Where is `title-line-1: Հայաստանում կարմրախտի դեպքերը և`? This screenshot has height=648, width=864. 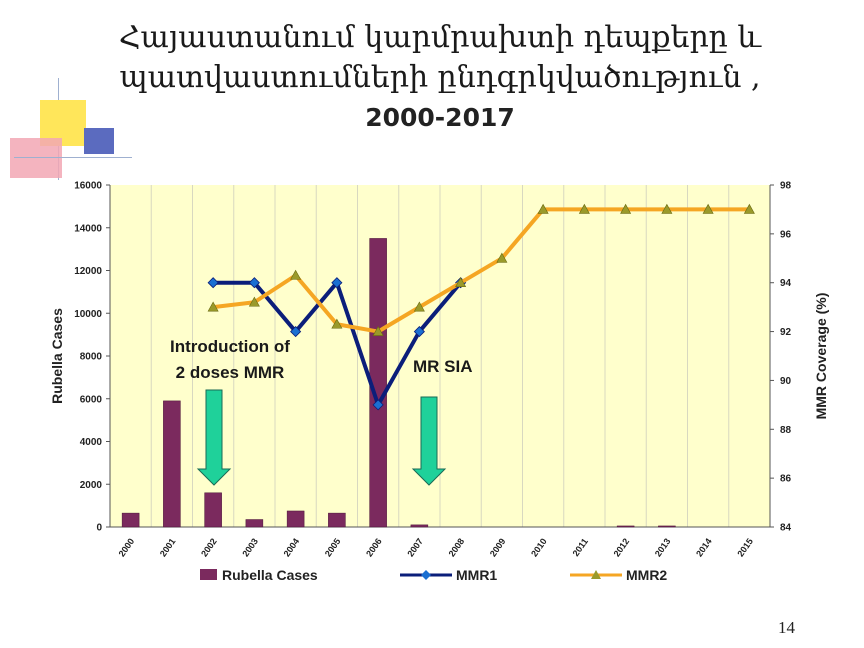
title-line-1: Հայաստանում կարմրախտի դեպքերը և is located at coordinates (440, 37).